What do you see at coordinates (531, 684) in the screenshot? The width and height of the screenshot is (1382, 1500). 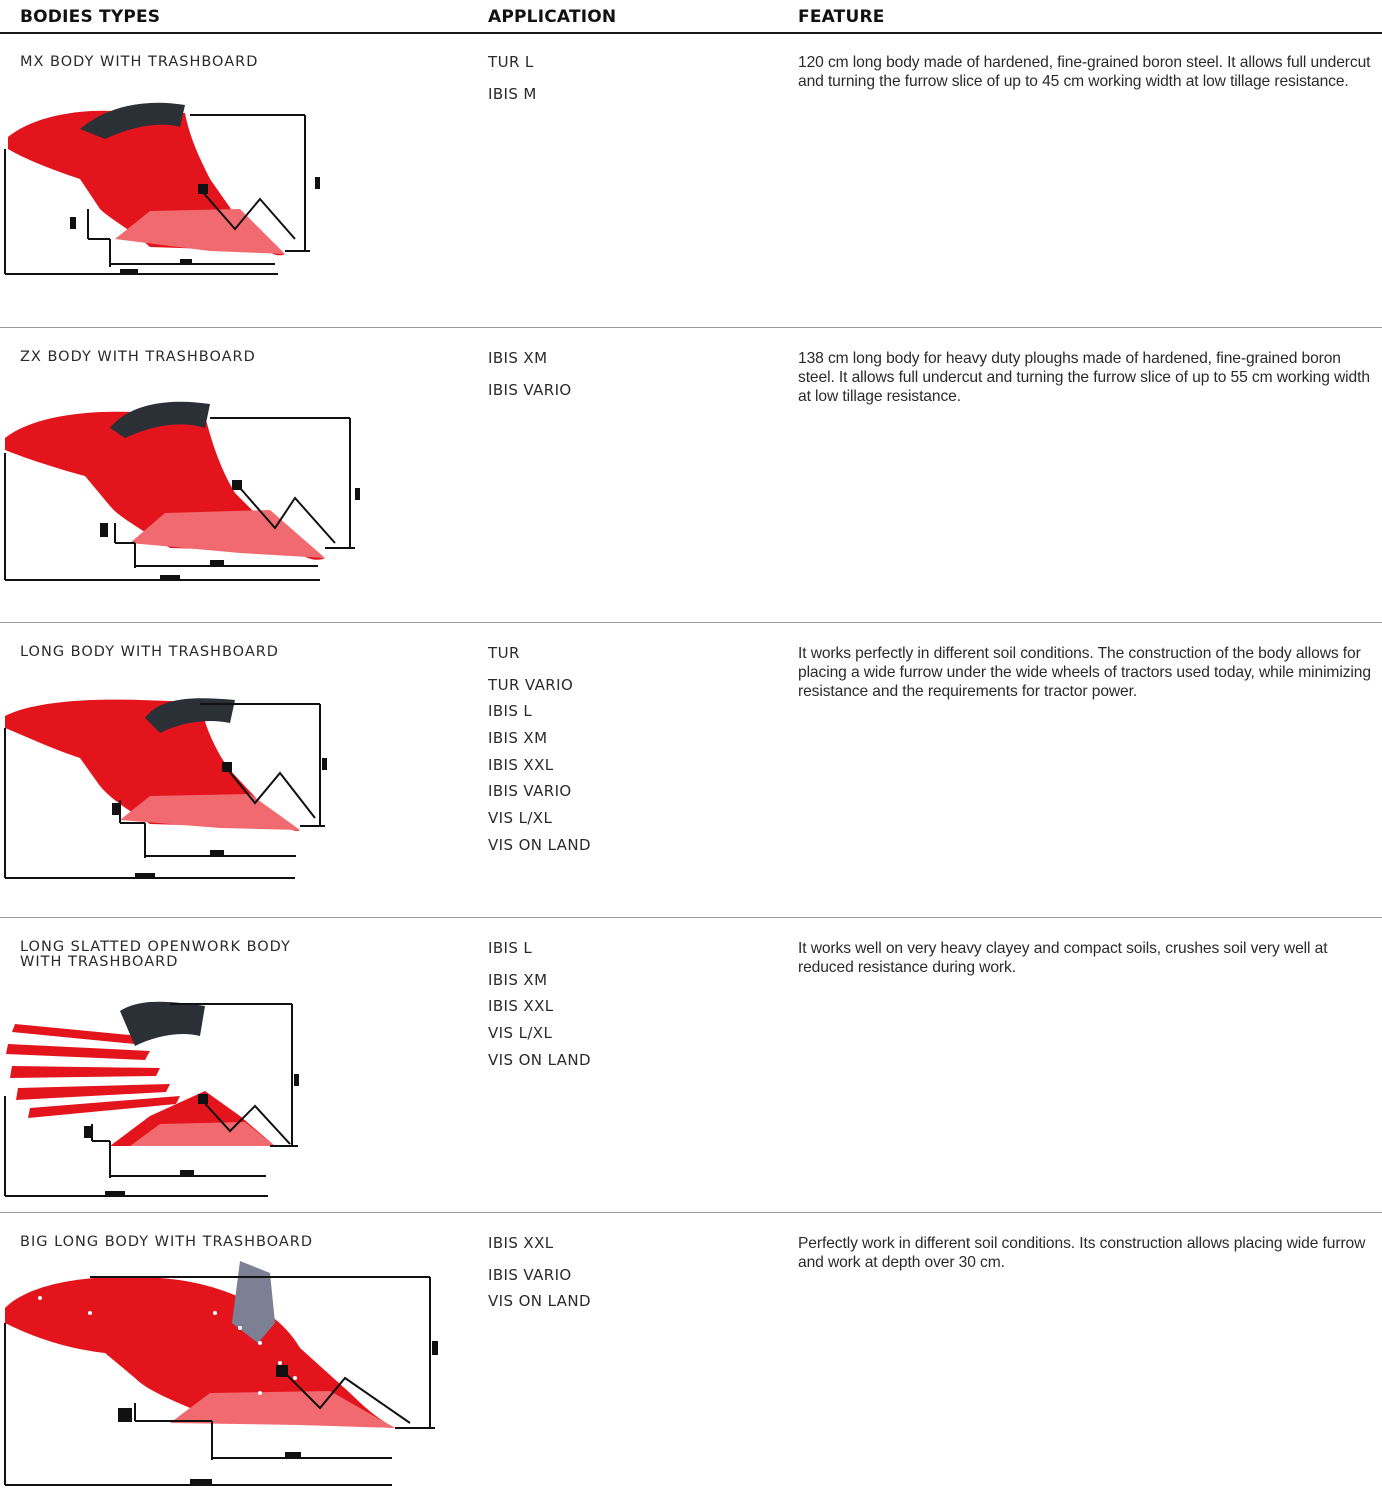 I see `application-item: TUR VARIO` at bounding box center [531, 684].